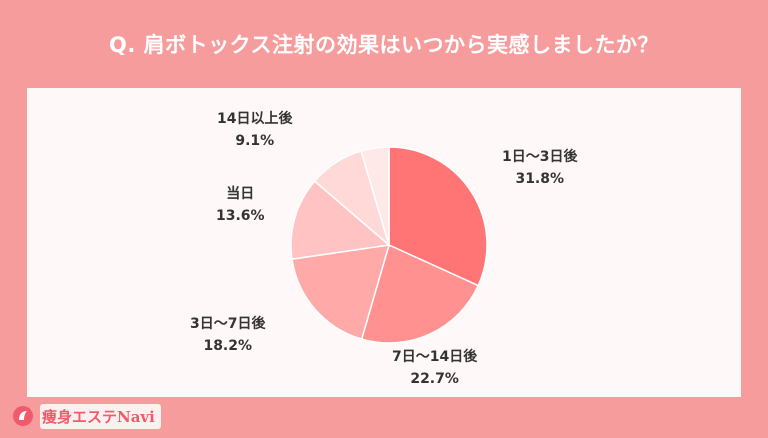  I want to click on label-14-plus-days: 14日以上後 9.1%, so click(254, 130).